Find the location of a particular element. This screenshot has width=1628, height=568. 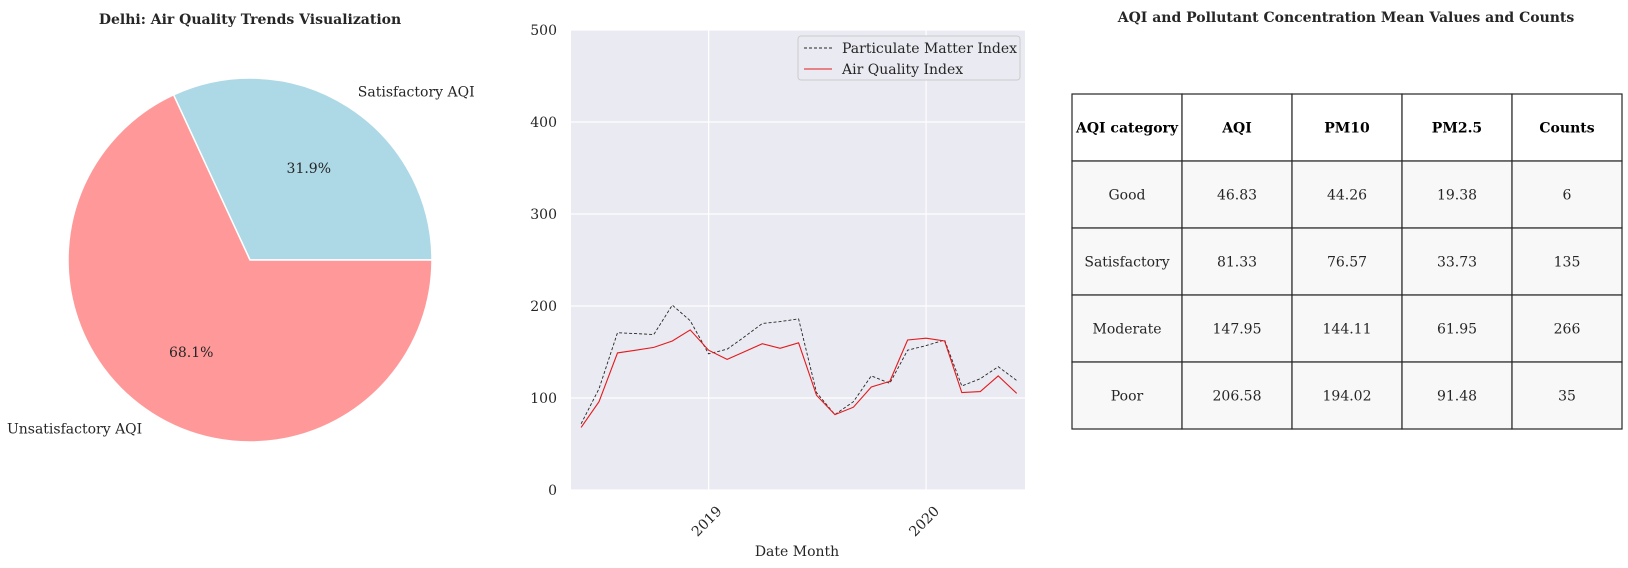

legend-label-1: Air Quality Index is located at coordinates (902, 70).